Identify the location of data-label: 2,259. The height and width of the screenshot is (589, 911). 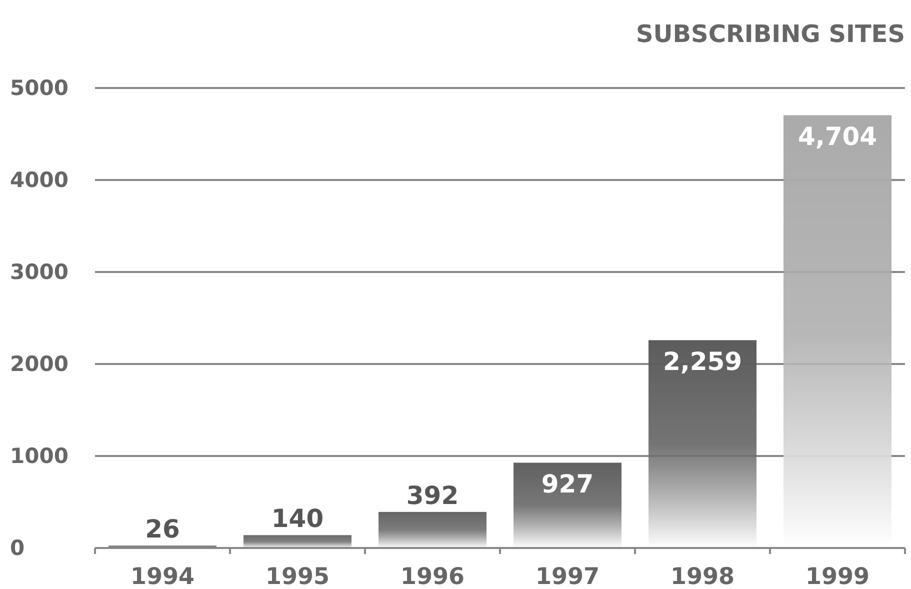
(702, 361).